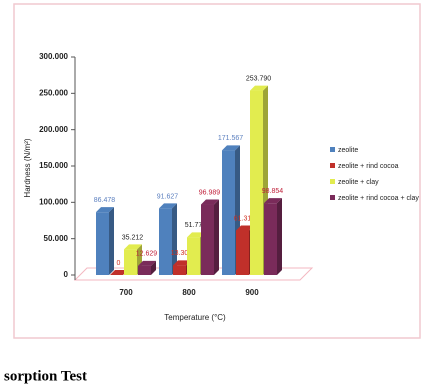 The height and width of the screenshot is (386, 432). What do you see at coordinates (53, 129) in the screenshot?
I see `y-tick-label: 200.000` at bounding box center [53, 129].